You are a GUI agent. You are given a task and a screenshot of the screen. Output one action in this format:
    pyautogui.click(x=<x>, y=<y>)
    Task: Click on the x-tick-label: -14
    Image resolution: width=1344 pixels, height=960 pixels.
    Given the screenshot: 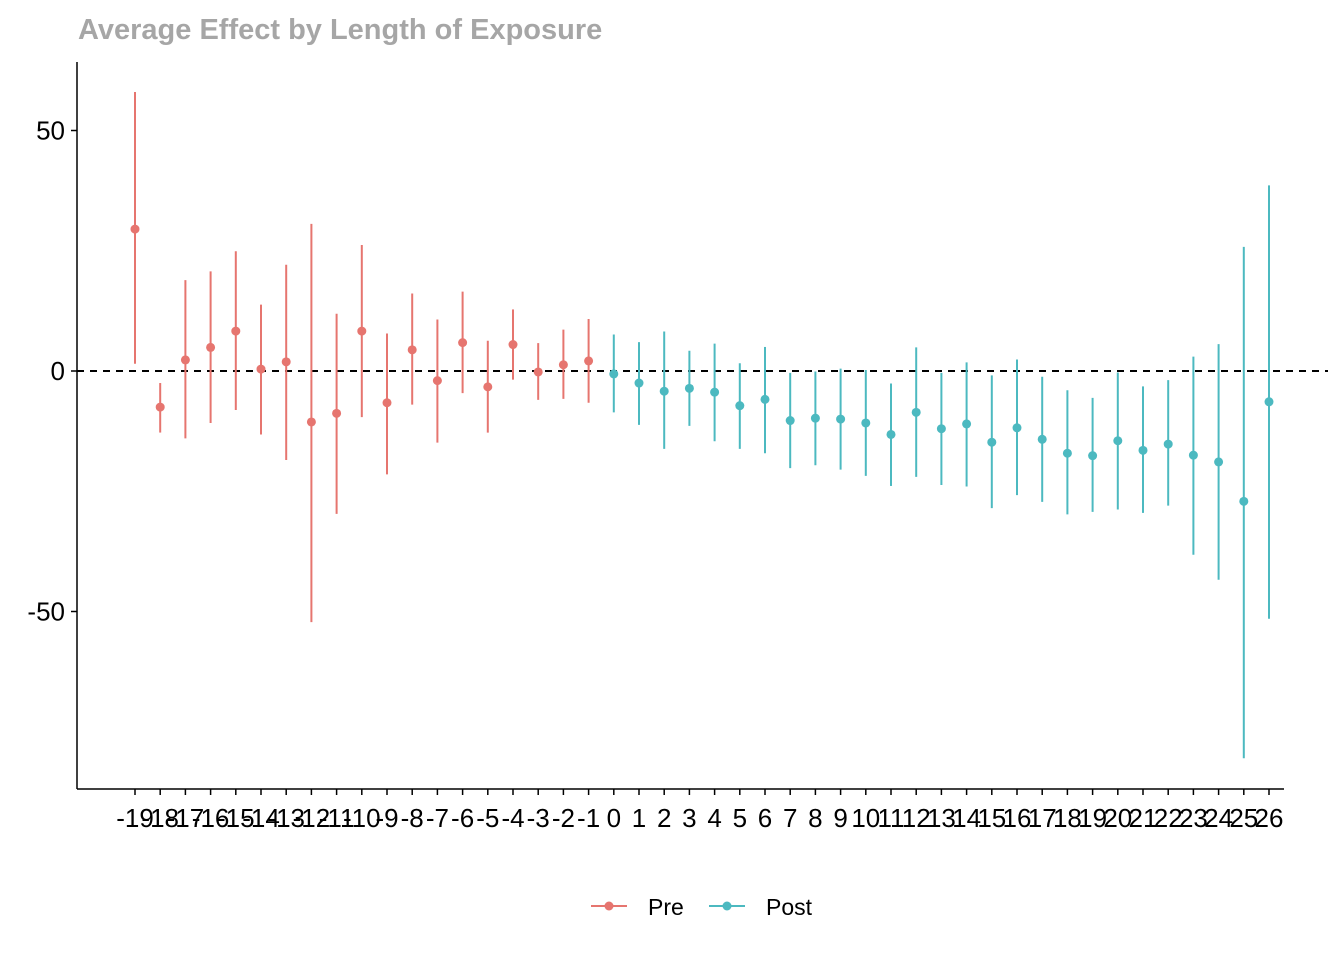 What is the action you would take?
    pyautogui.click(x=261, y=818)
    